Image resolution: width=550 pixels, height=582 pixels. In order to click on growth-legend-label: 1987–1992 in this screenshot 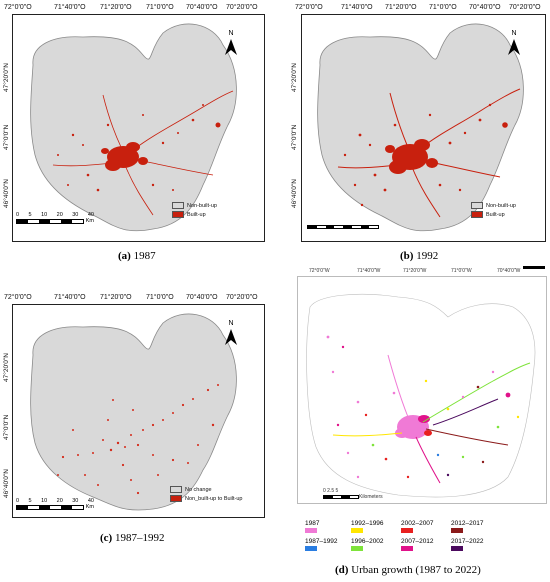, I will do `click(321, 541)`.